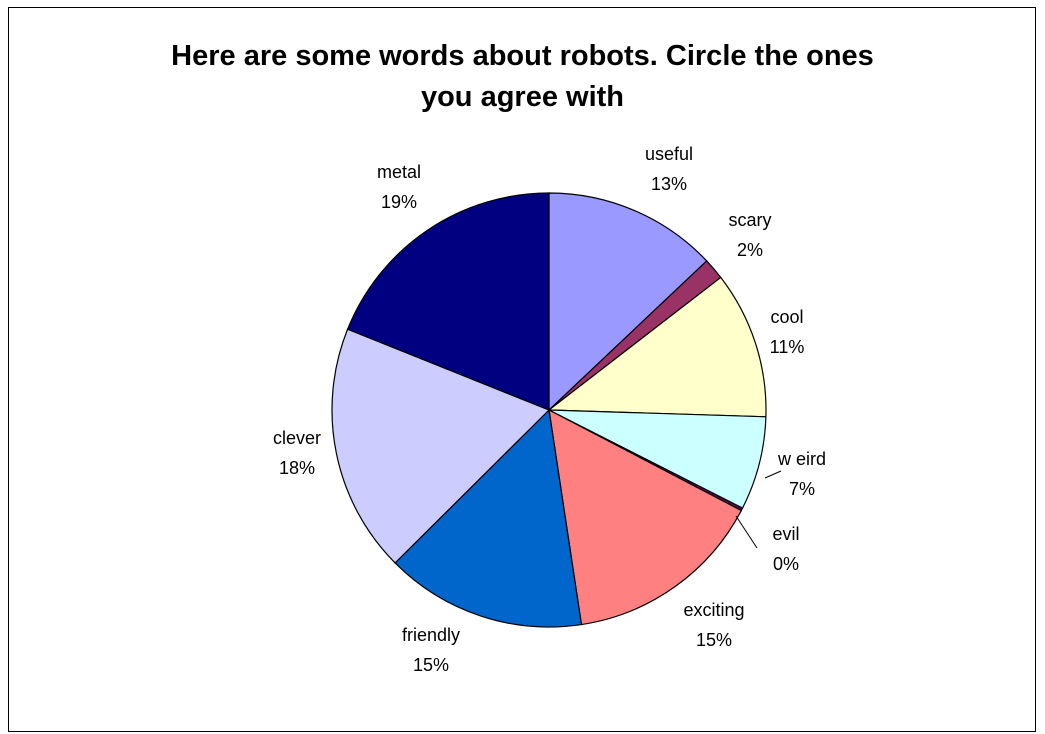  I want to click on slice-percent-evil: 0%, so click(786, 564).